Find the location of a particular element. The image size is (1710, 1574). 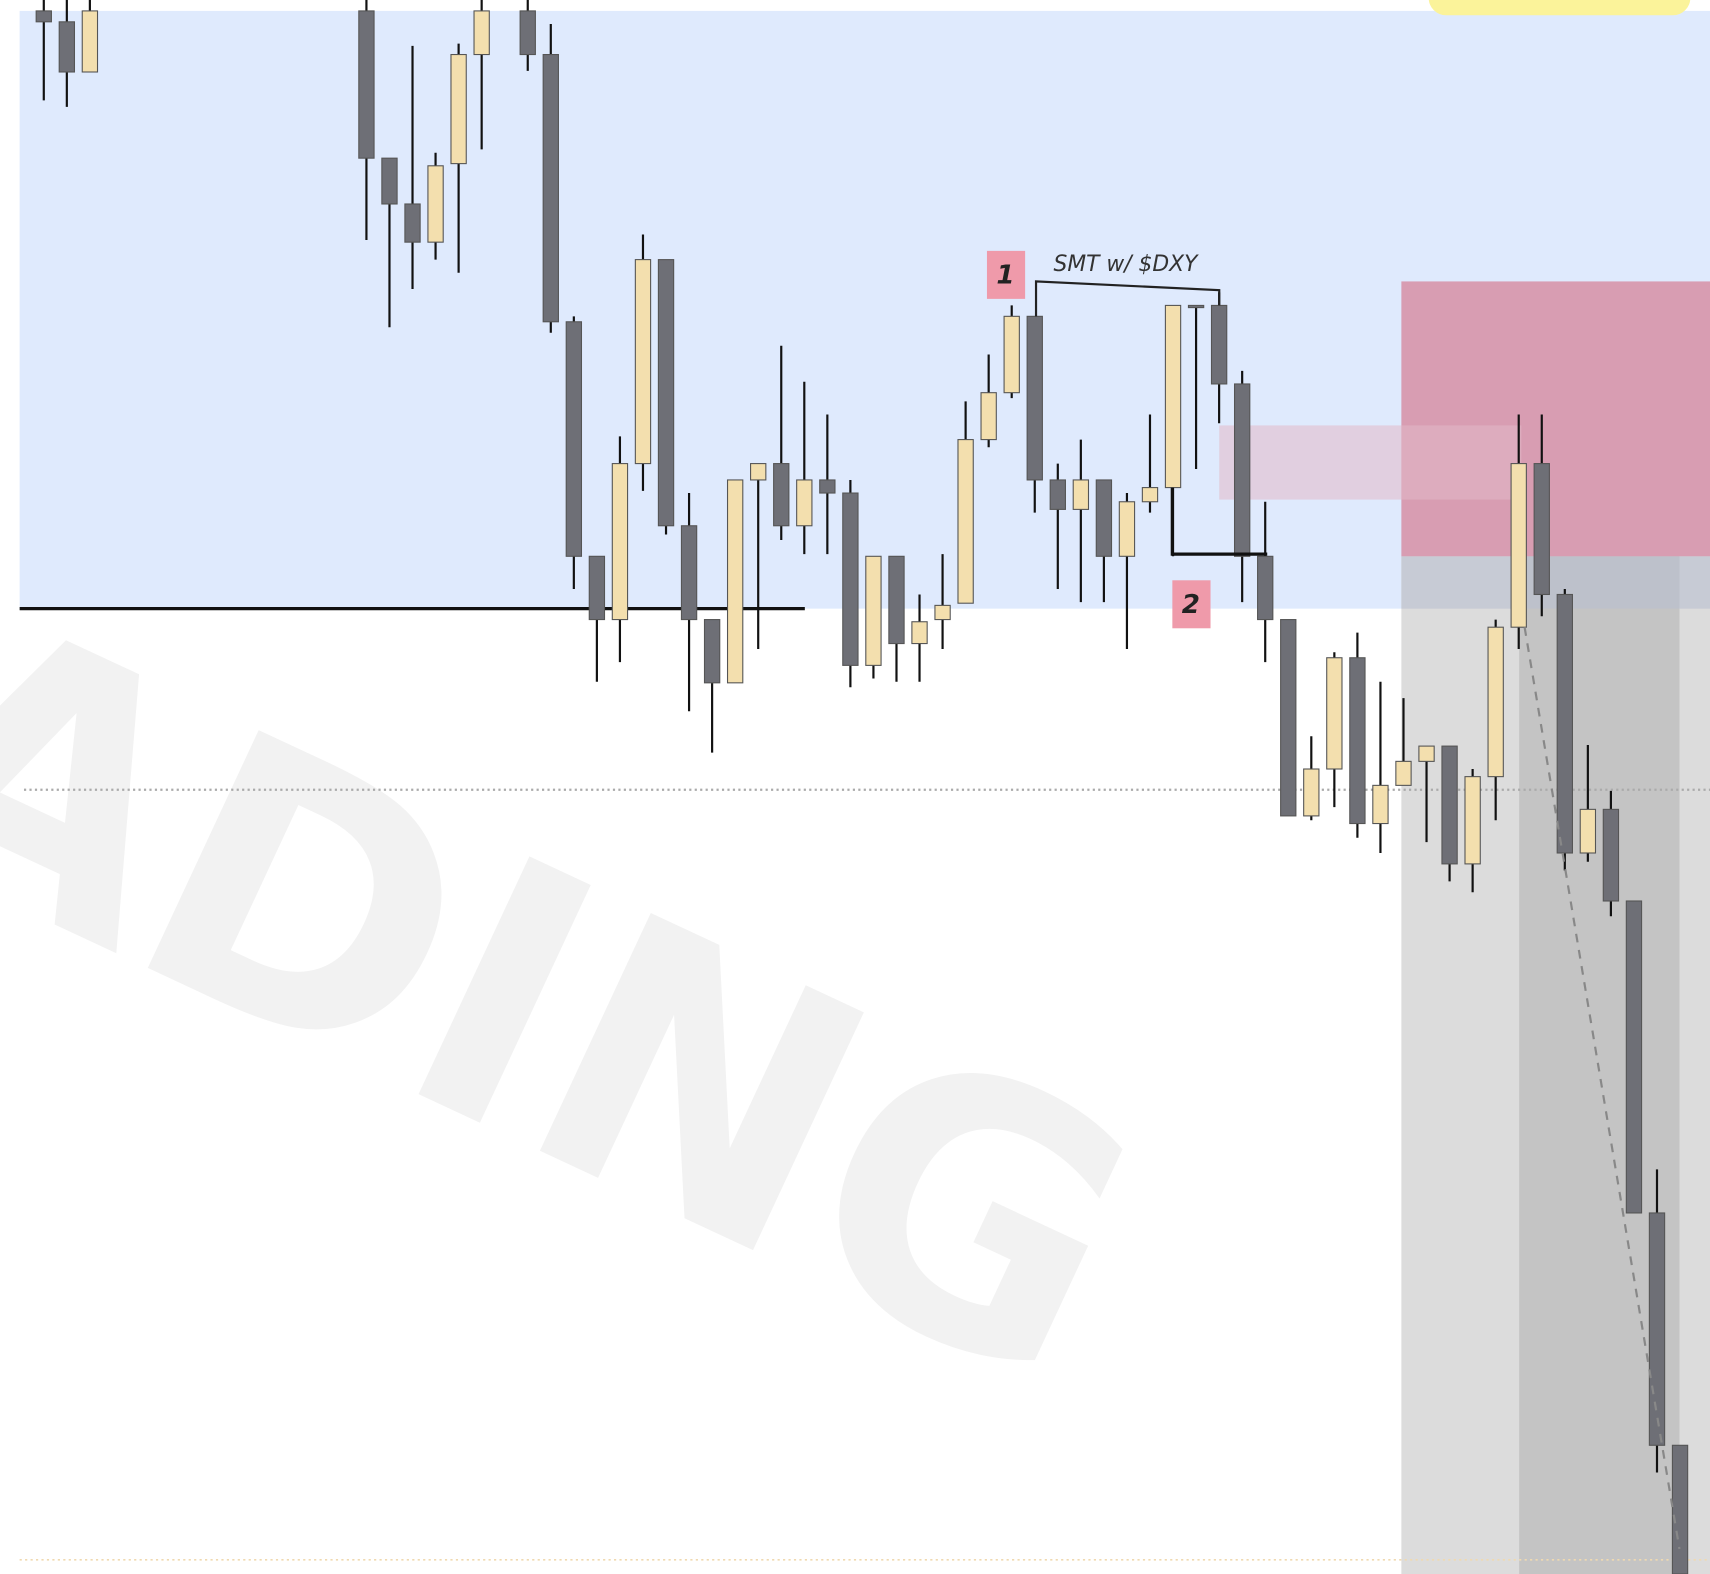

pink-box is located at coordinates (1370, 462).